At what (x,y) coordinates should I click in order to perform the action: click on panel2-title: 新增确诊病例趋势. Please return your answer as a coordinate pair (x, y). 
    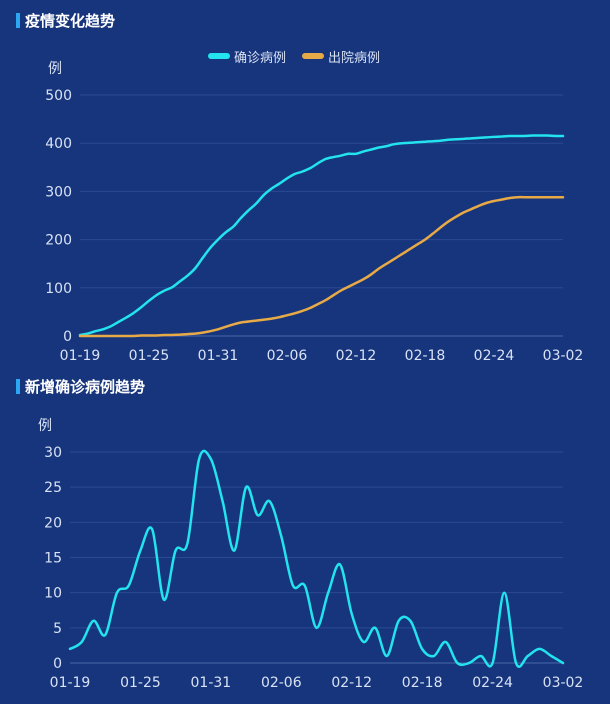
    Looking at the image, I should click on (80, 386).